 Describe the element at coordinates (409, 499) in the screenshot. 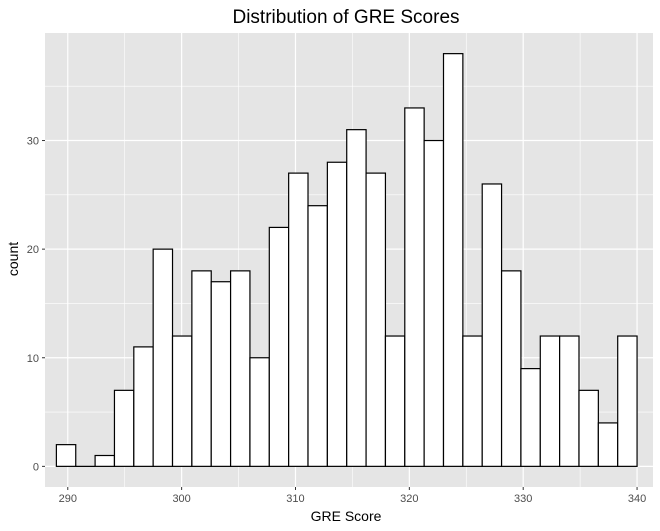

I see `x-tick-label: 320` at that location.